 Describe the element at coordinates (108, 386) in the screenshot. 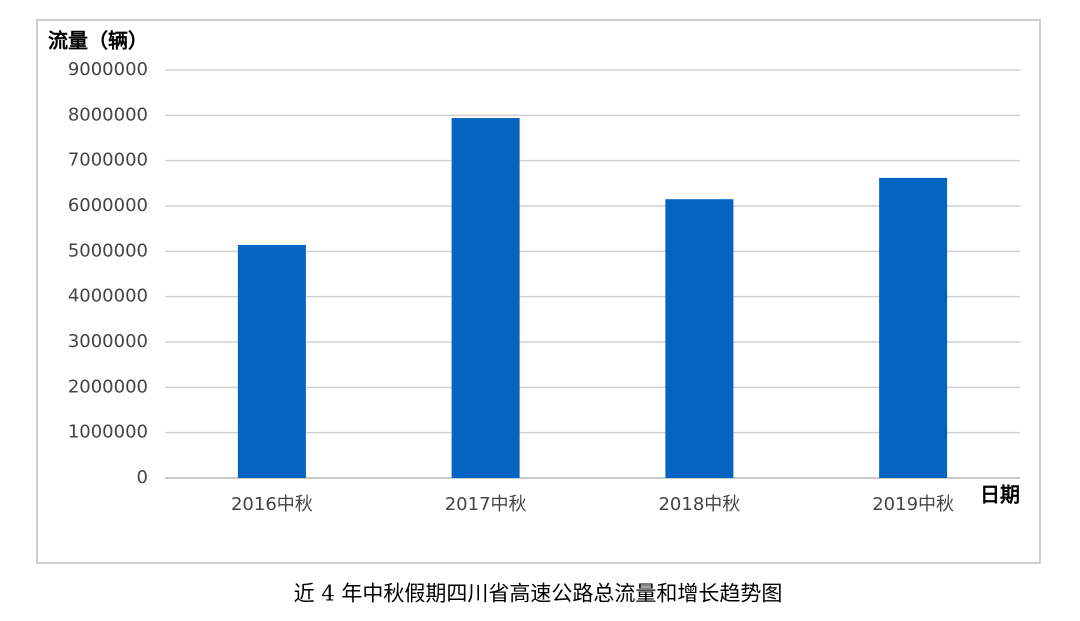

I see `y-tick-label: 2000000` at that location.